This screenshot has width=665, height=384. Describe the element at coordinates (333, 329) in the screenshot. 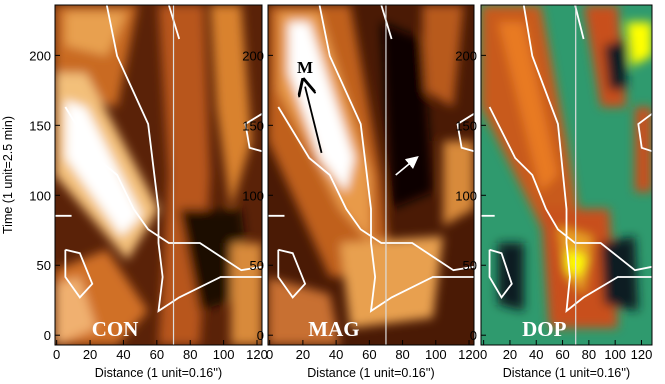

I see `panel-label: MAG` at that location.